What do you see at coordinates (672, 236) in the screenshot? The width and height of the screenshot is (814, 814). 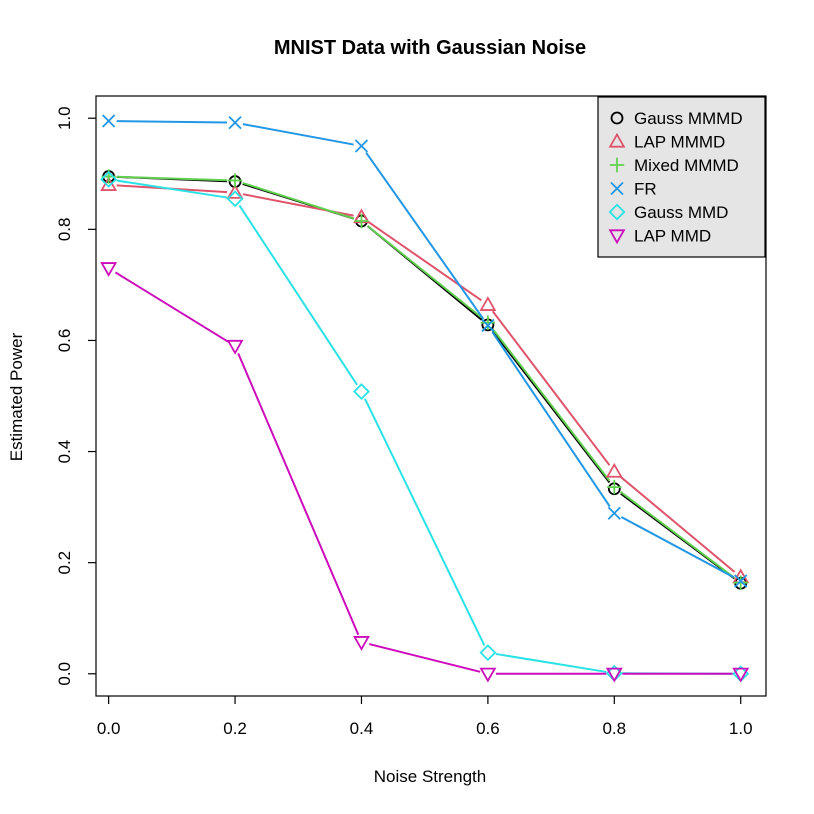 I see `legend-entry: LAP MMD` at bounding box center [672, 236].